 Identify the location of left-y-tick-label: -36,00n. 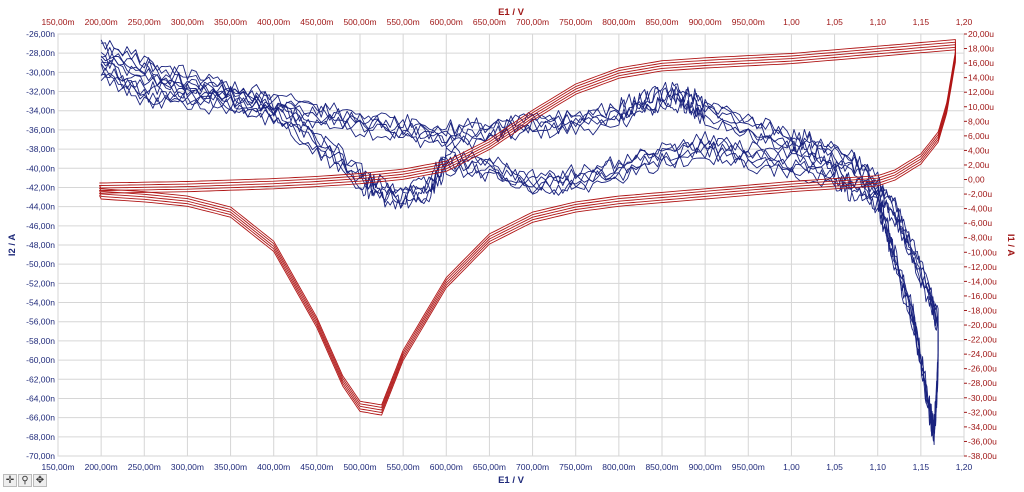
(40, 130).